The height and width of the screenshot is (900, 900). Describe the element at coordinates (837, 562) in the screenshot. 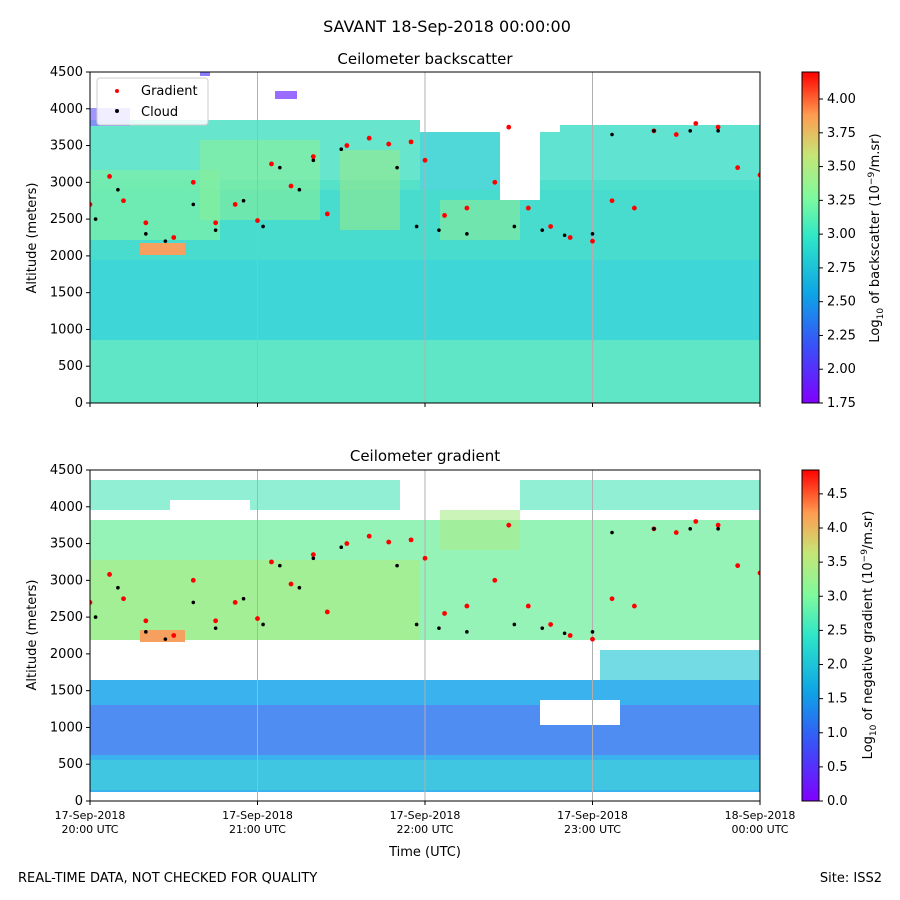

I see `colorbar-tick-label: 3.5` at that location.